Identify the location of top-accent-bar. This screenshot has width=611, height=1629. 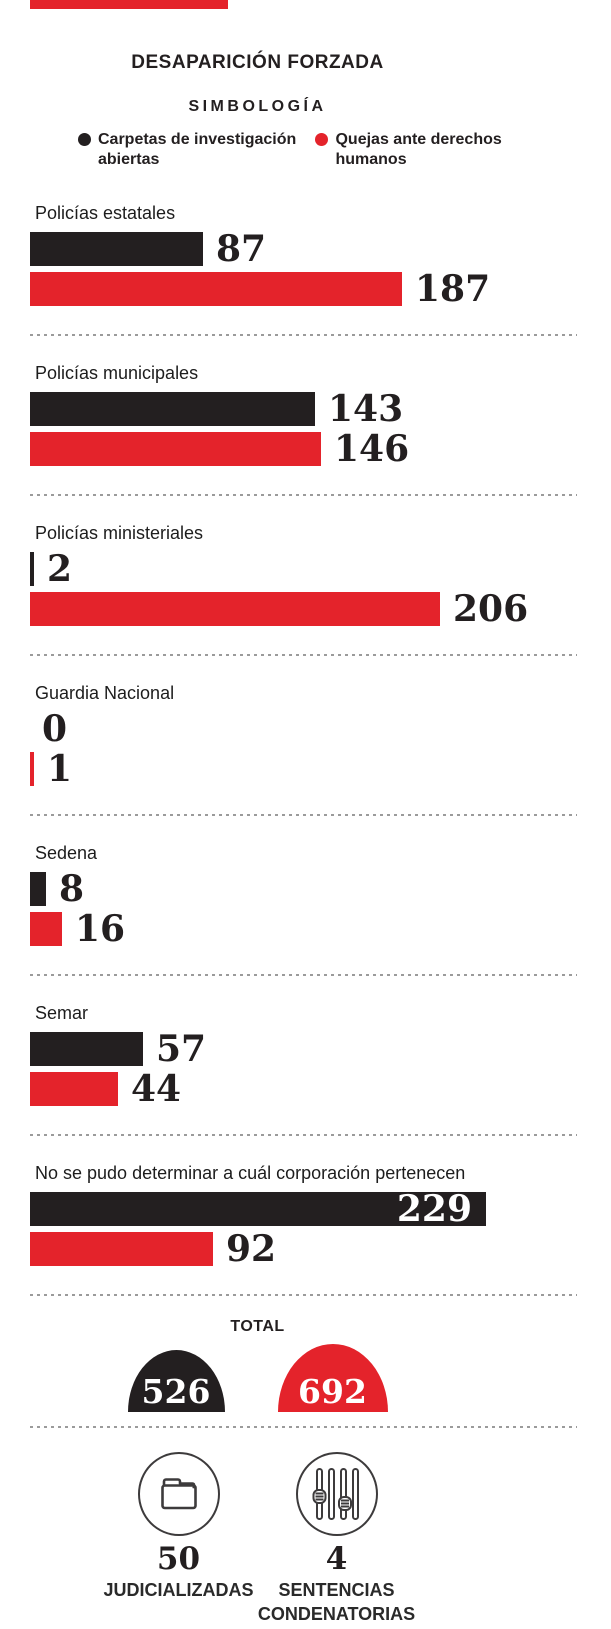
(129, 4).